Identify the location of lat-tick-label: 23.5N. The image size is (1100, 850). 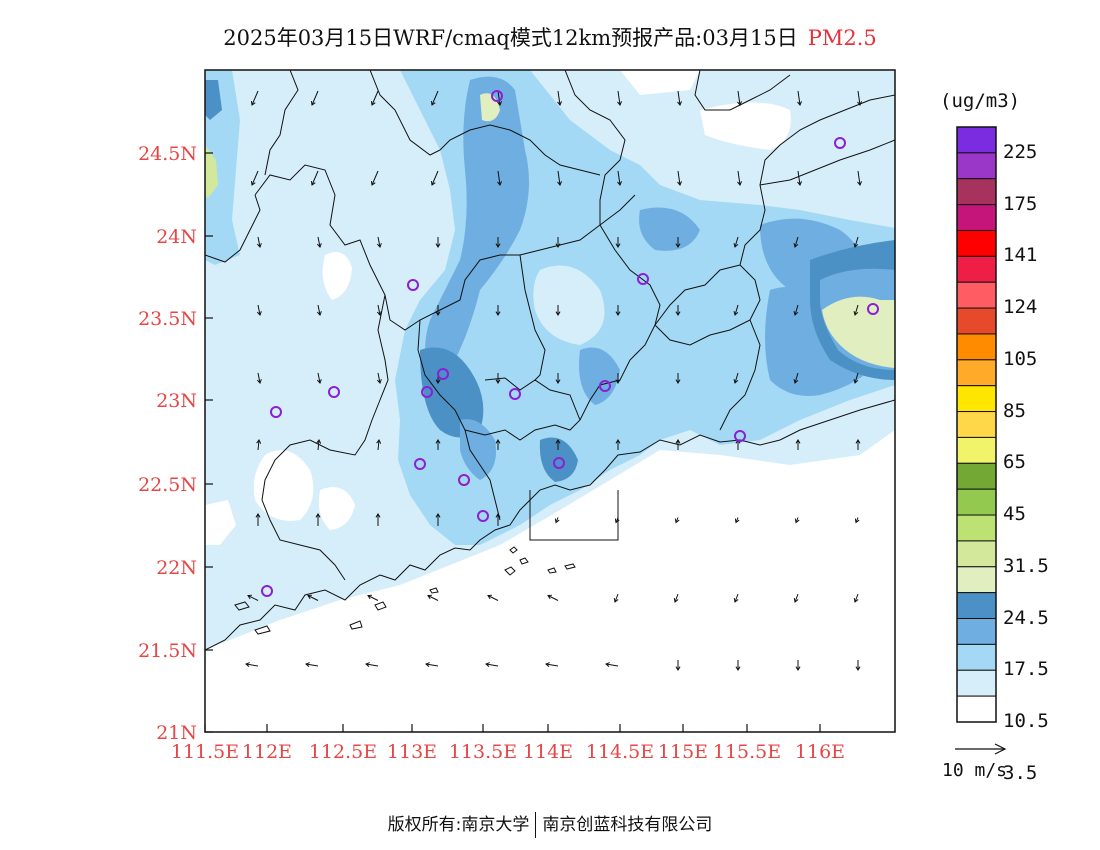
(167, 319).